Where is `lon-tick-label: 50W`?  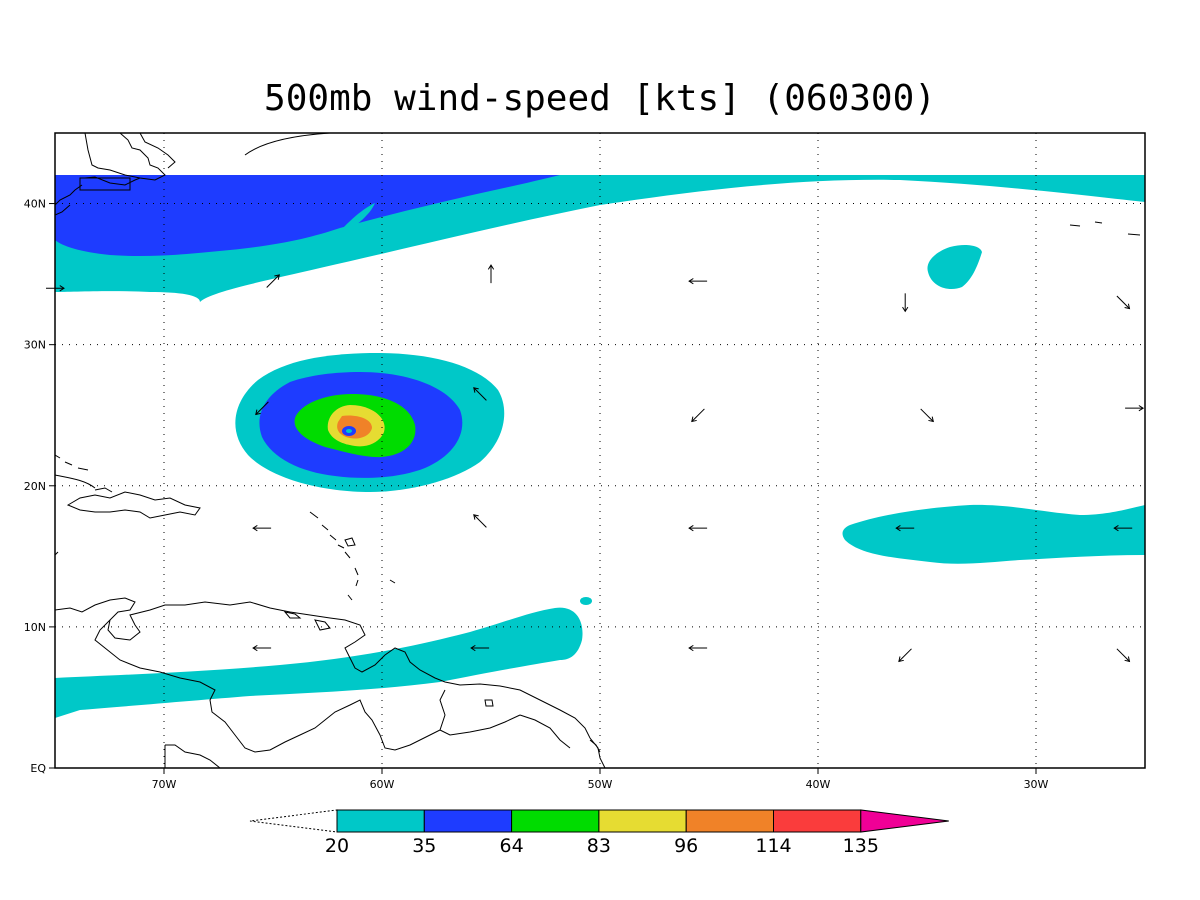 lon-tick-label: 50W is located at coordinates (600, 784).